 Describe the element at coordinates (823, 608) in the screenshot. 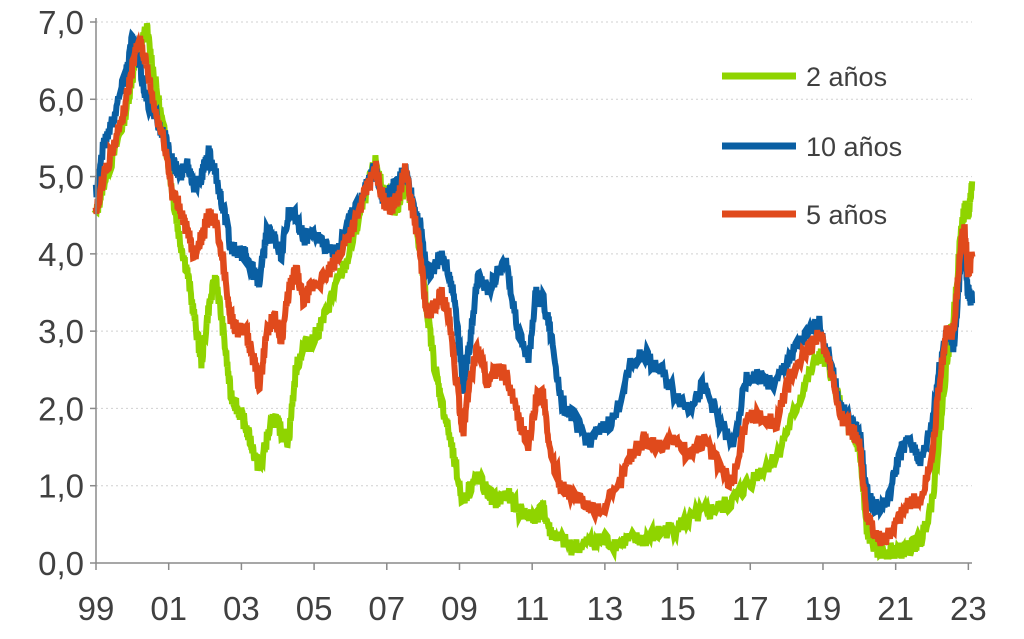

I see `x-tick-label: 19` at that location.